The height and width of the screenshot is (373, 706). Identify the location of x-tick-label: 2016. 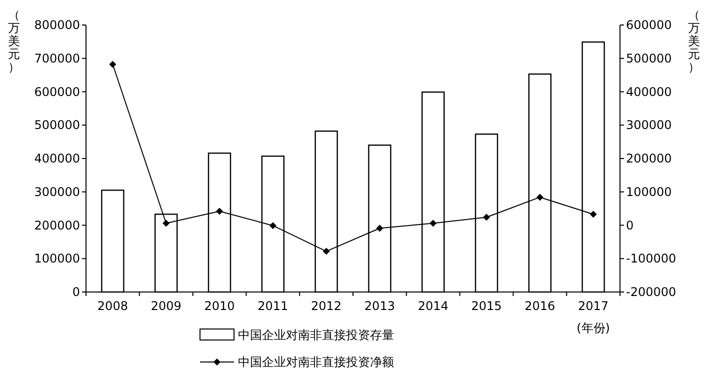
(540, 306).